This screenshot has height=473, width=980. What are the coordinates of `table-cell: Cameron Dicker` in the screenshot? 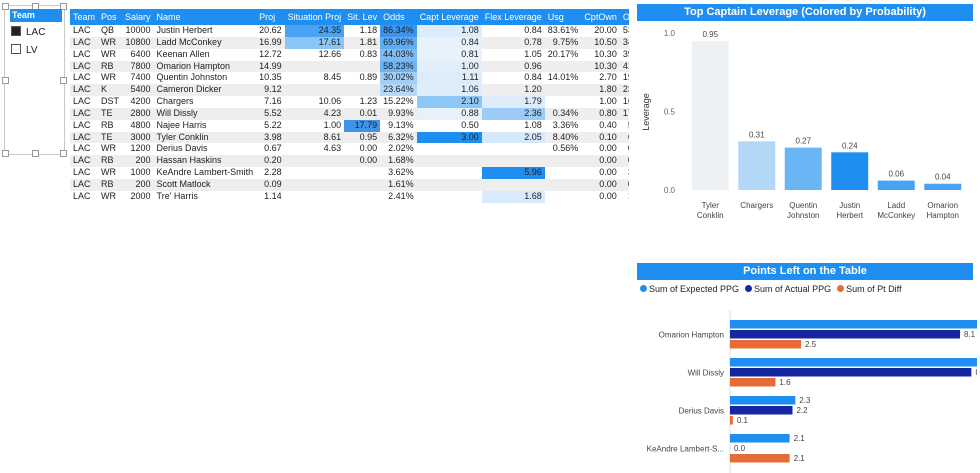 It's located at (205, 90).